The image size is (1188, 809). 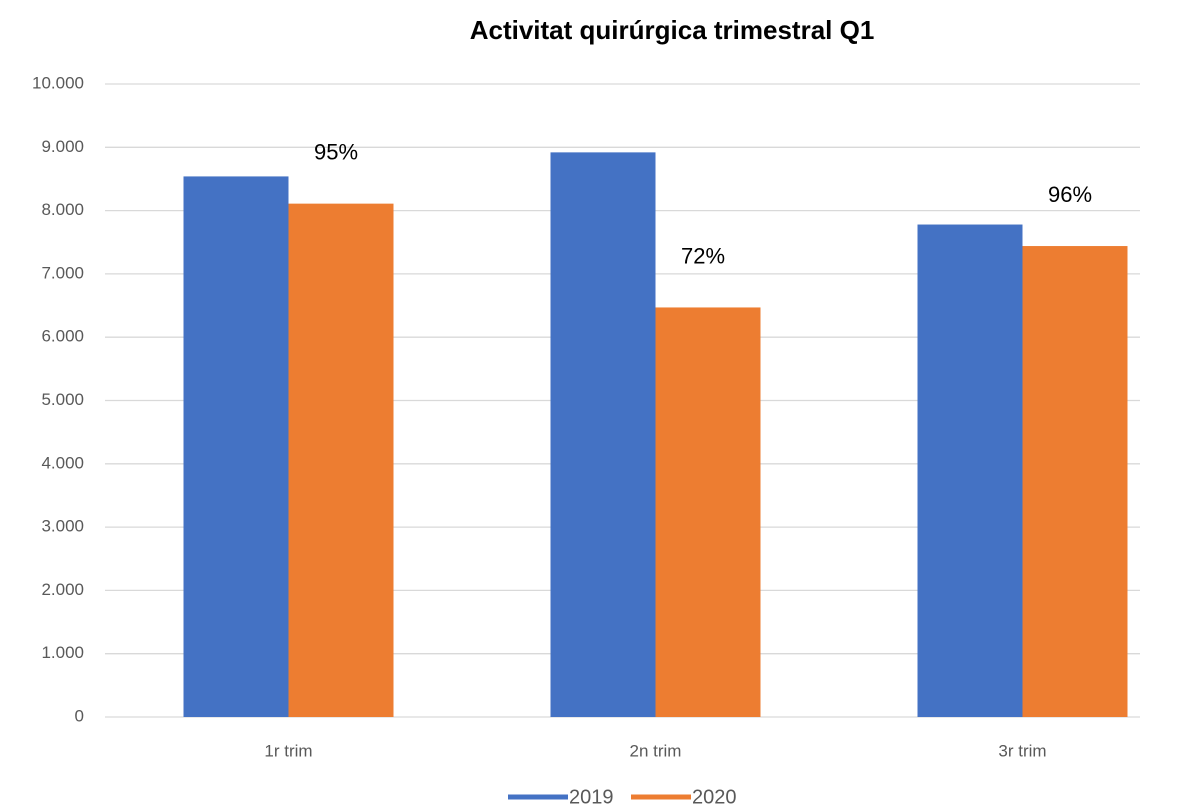 I want to click on legend-label: 2019, so click(x=591, y=797).